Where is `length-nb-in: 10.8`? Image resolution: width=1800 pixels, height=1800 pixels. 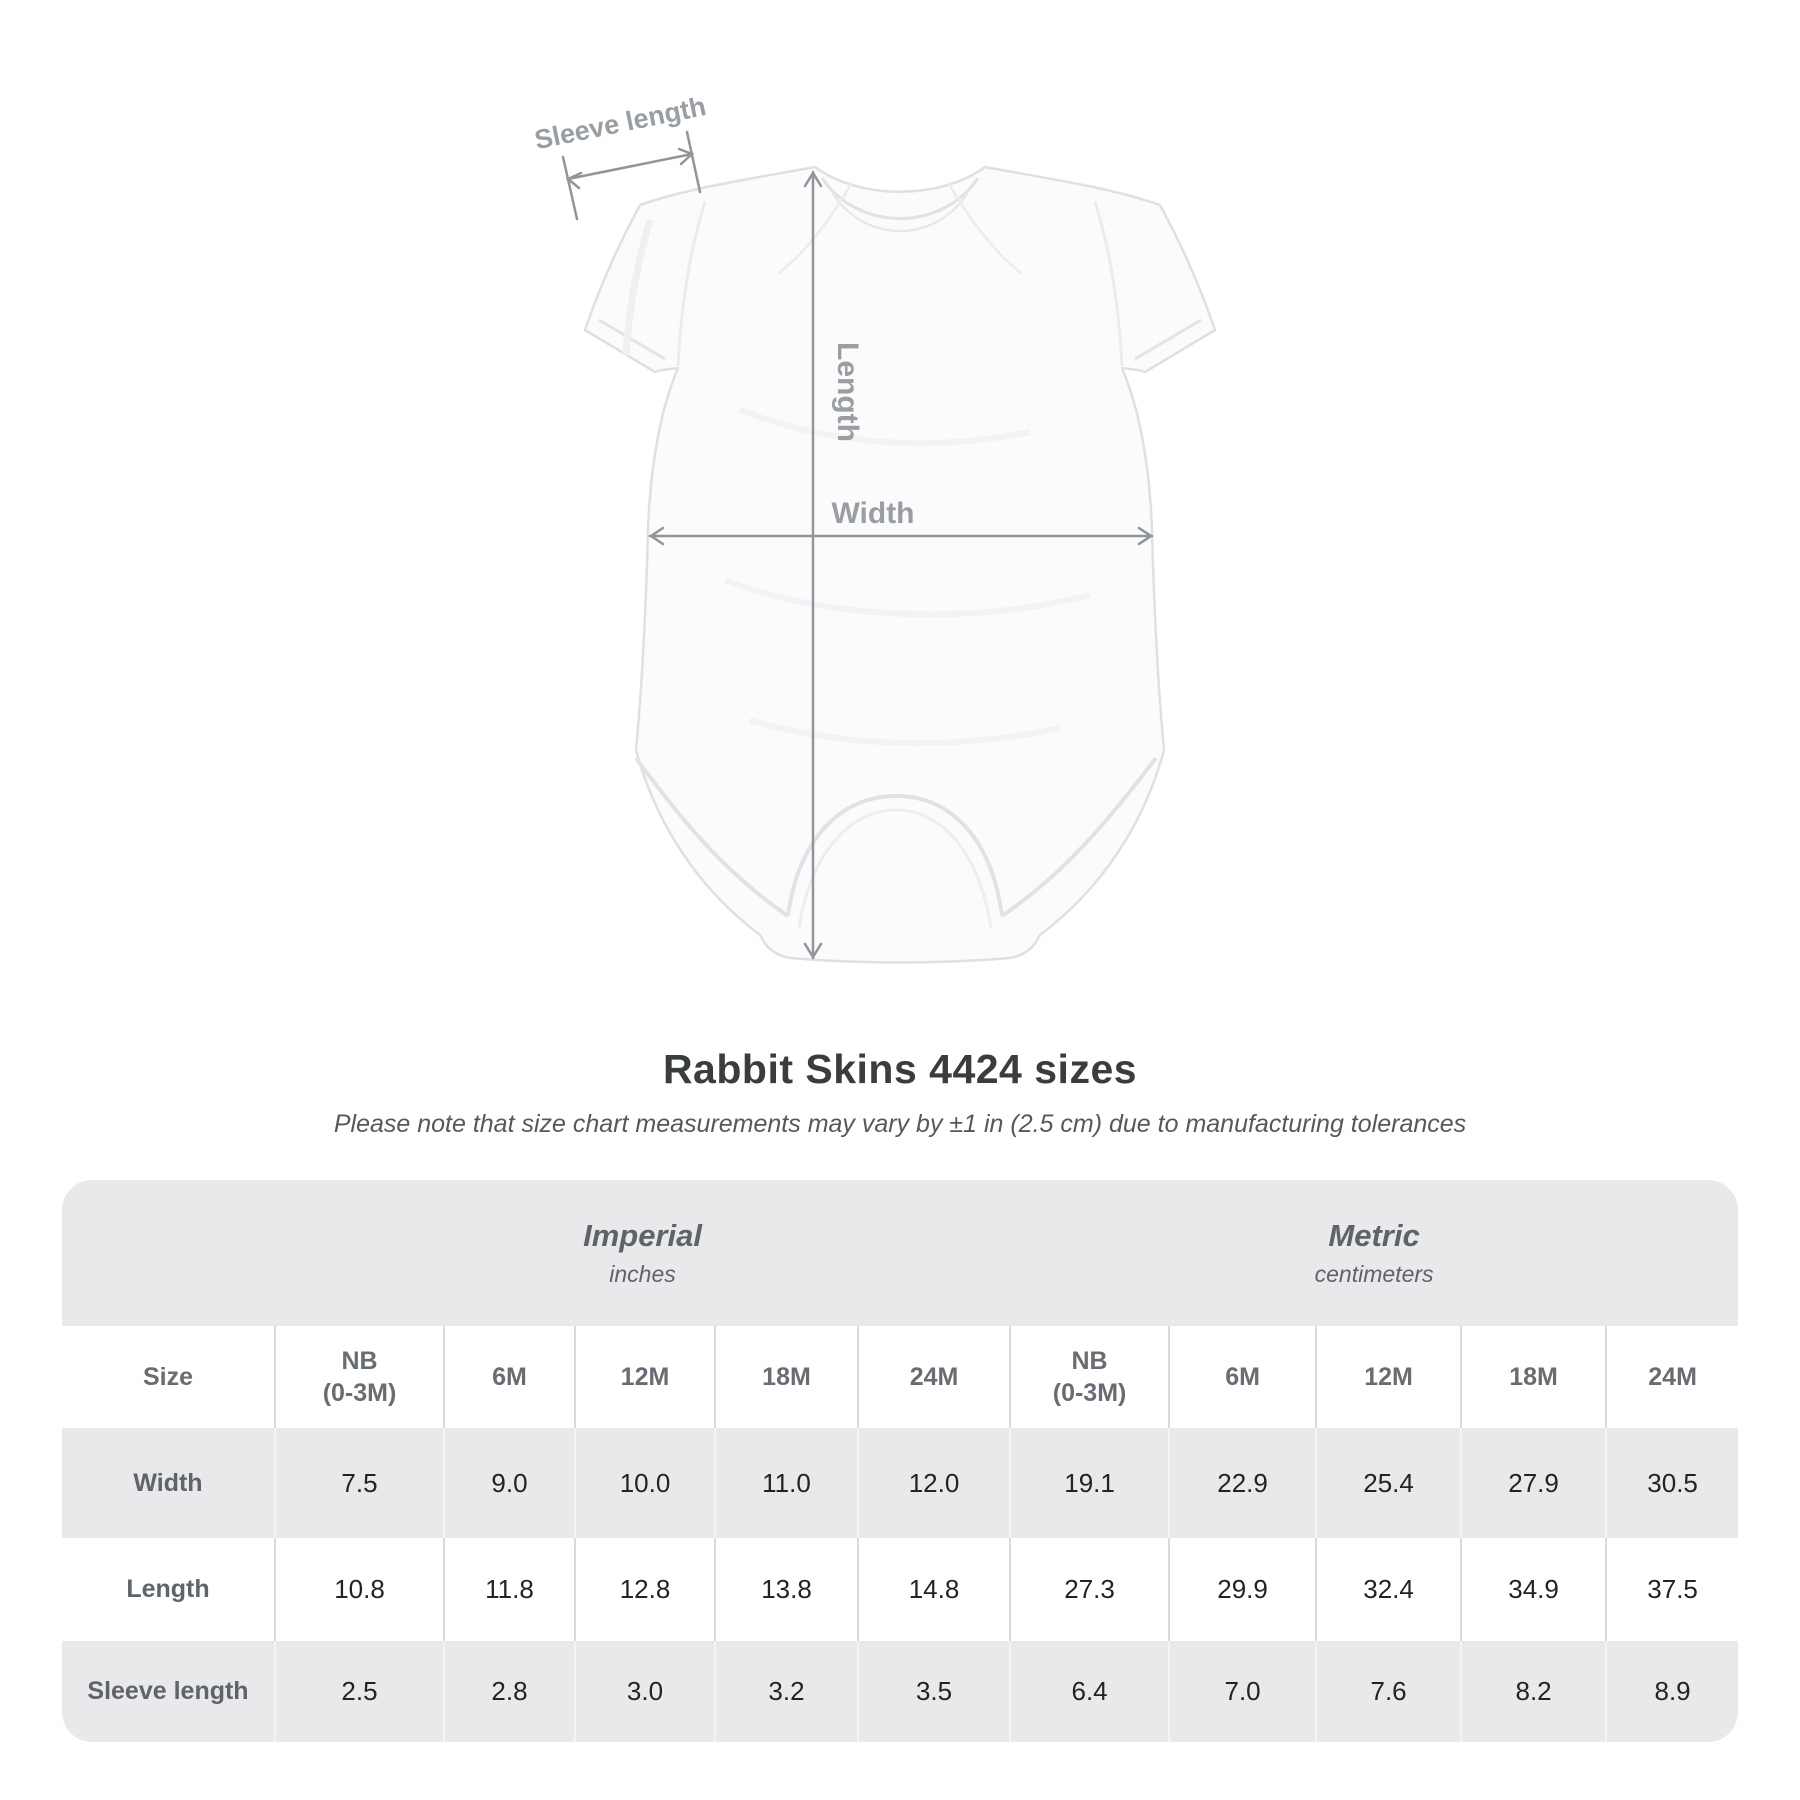 length-nb-in: 10.8 is located at coordinates (359, 1589).